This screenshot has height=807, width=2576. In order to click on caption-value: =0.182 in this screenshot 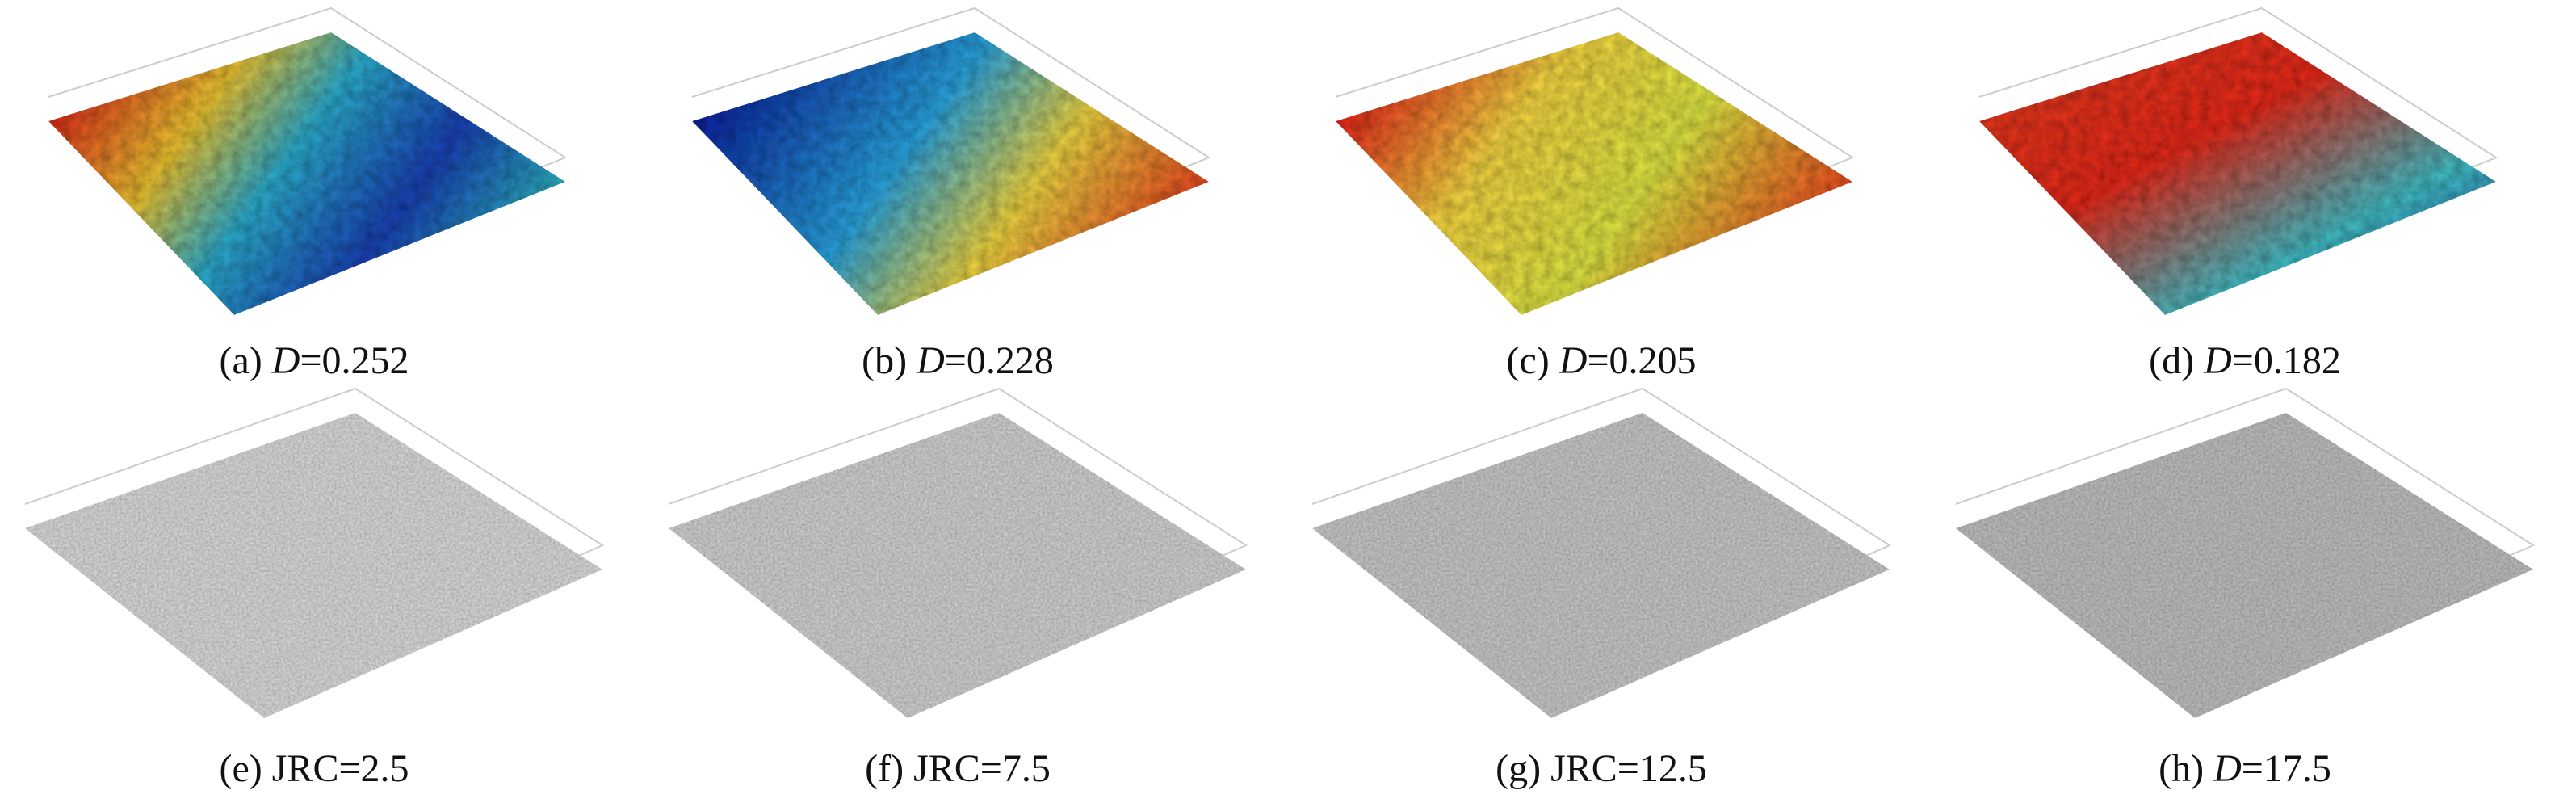, I will do `click(2286, 361)`.